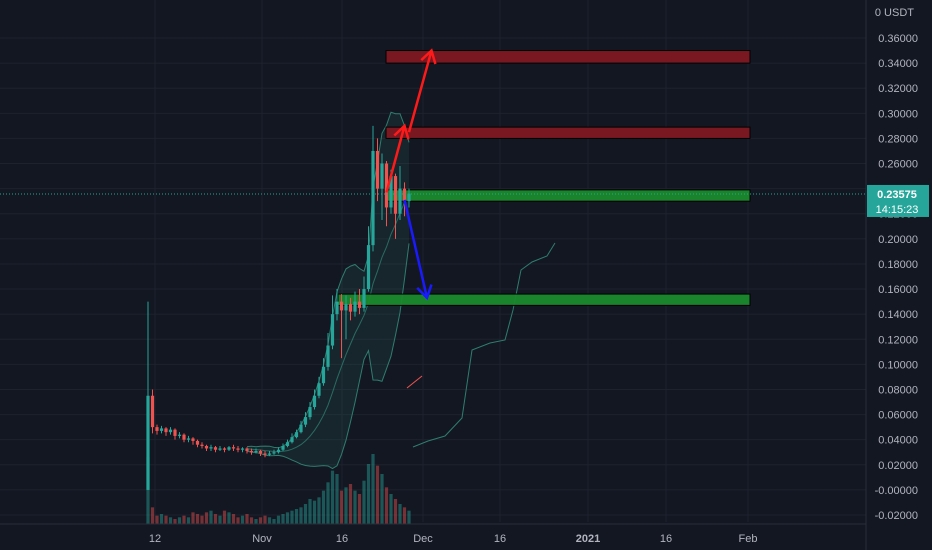  What do you see at coordinates (898, 165) in the screenshot?
I see `price-tick-label: 0.26000` at bounding box center [898, 165].